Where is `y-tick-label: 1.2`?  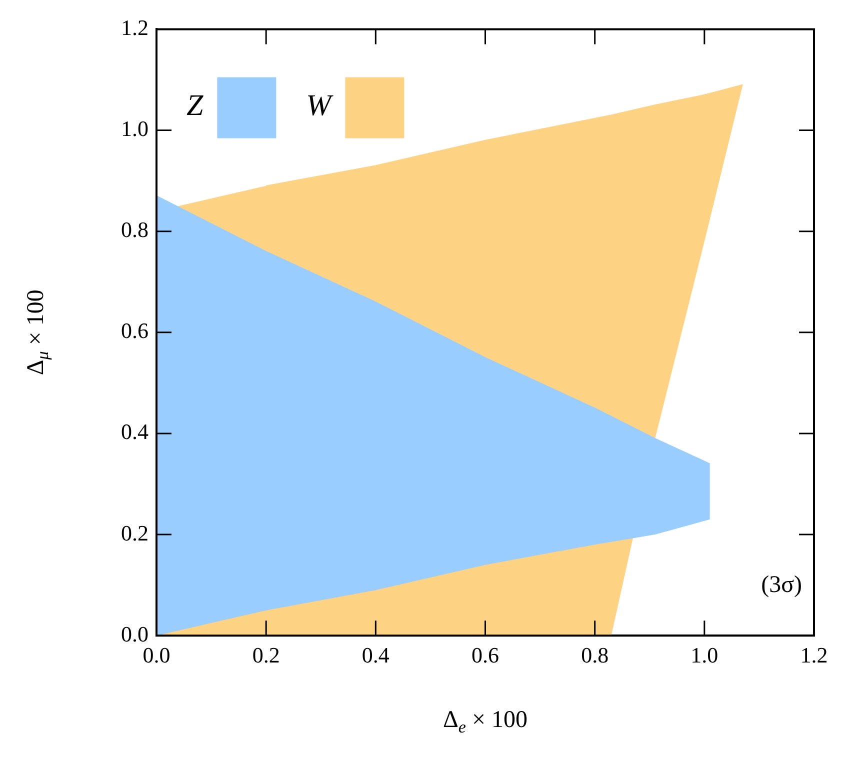 y-tick-label: 1.2 is located at coordinates (134, 27).